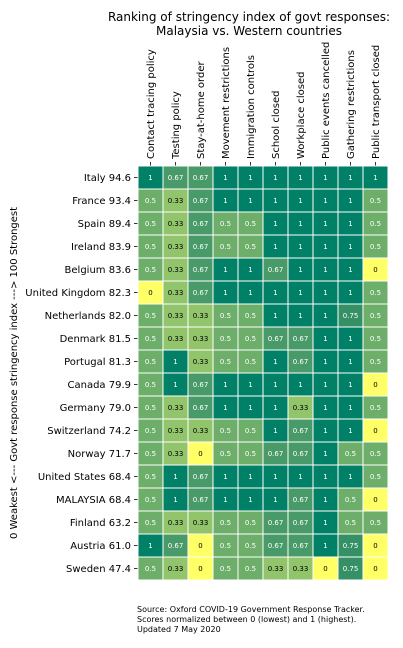  What do you see at coordinates (375, 568) in the screenshot?
I see `heatmap-cell` at bounding box center [375, 568].